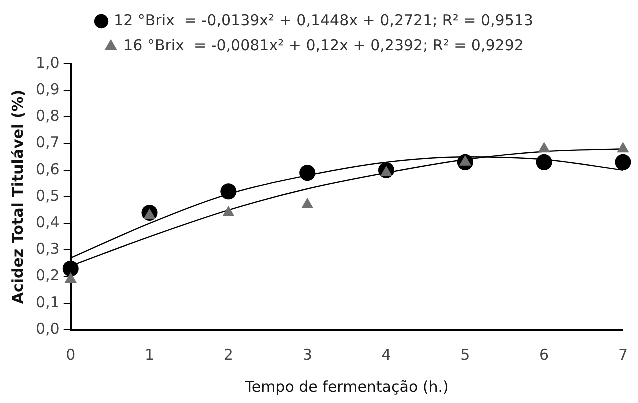  I want to click on y-tick-label: 0,8, so click(48, 116).